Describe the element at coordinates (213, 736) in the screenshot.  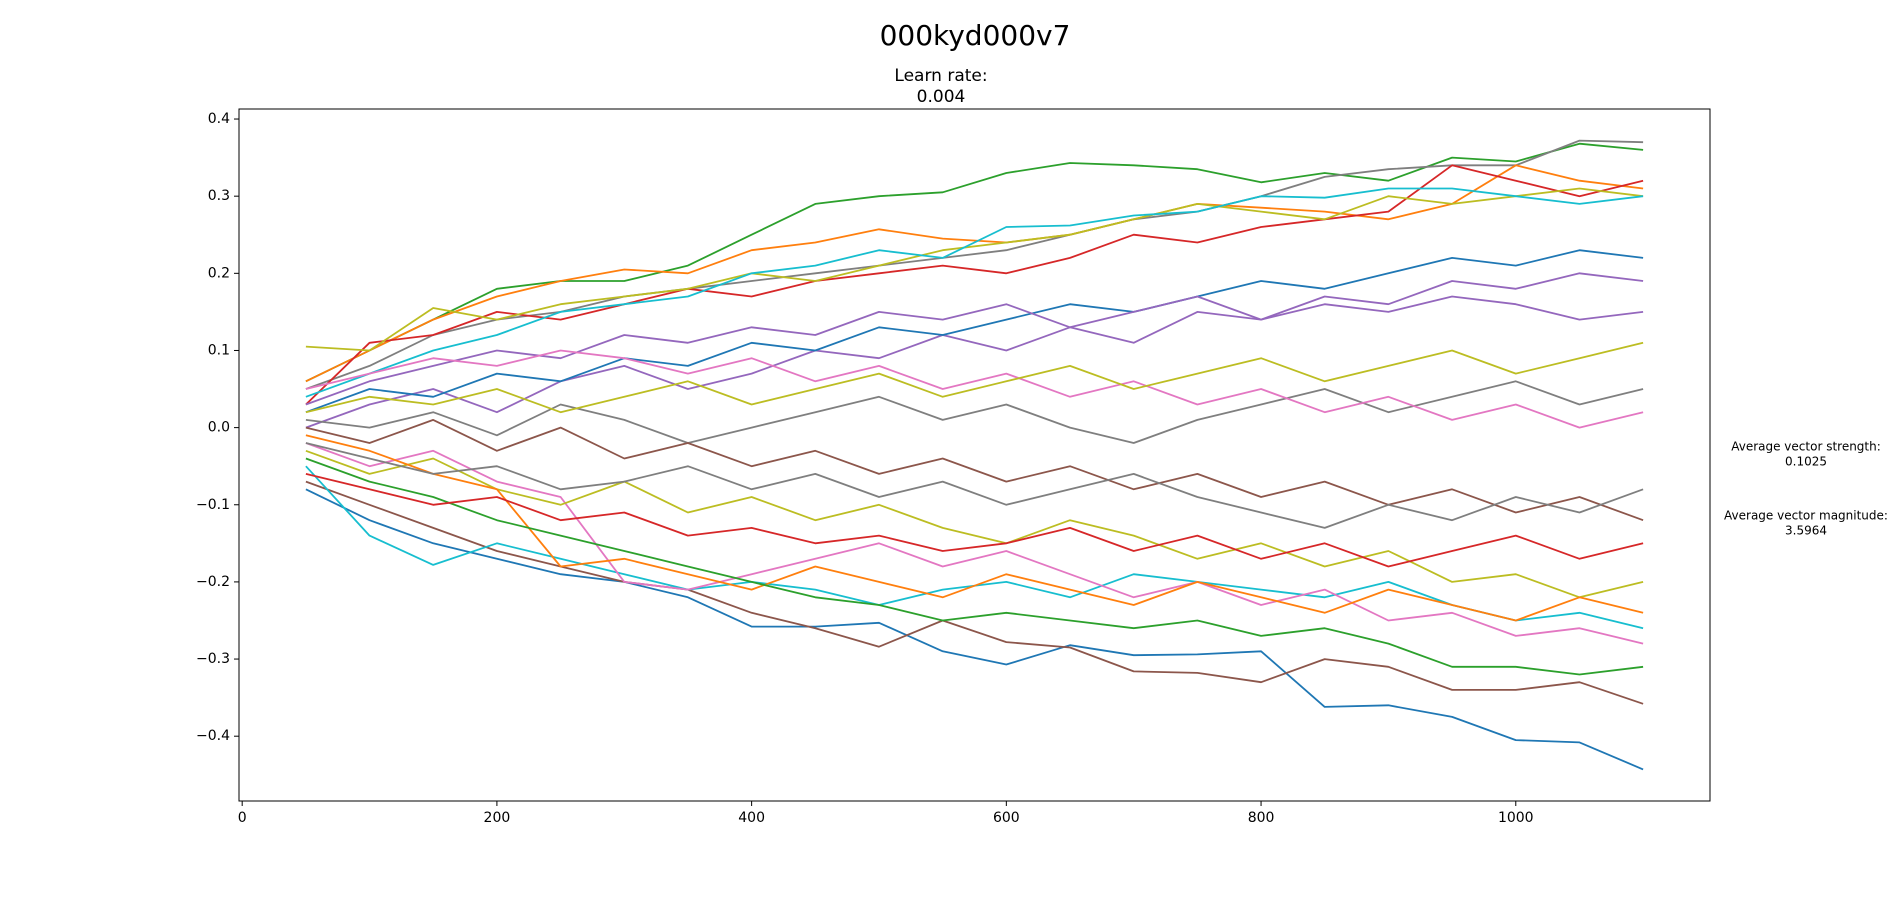
I see `y-tick-label: −0.4` at that location.